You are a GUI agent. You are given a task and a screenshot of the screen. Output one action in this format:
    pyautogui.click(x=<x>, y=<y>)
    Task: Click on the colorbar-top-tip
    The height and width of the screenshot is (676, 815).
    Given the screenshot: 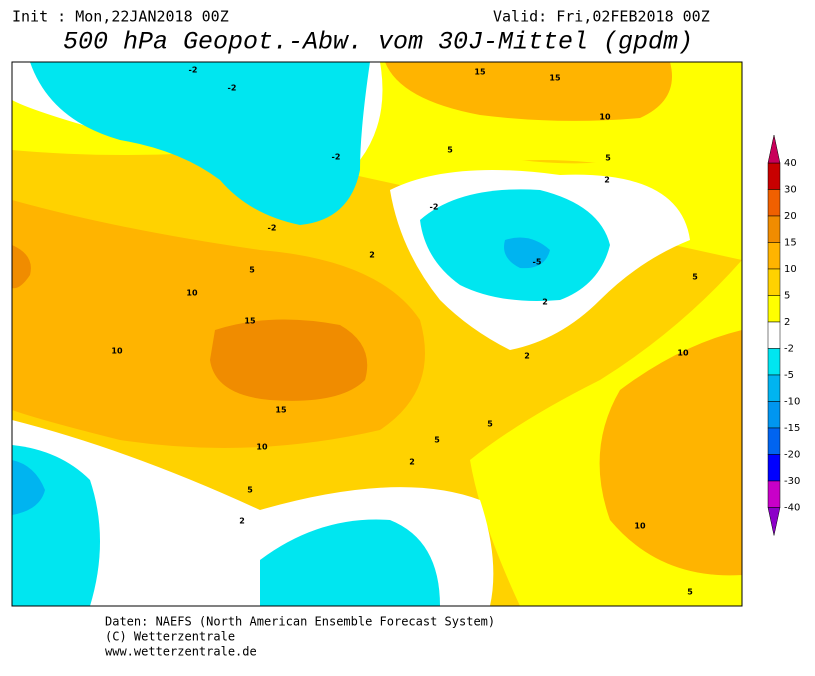 What is the action you would take?
    pyautogui.click(x=774, y=149)
    